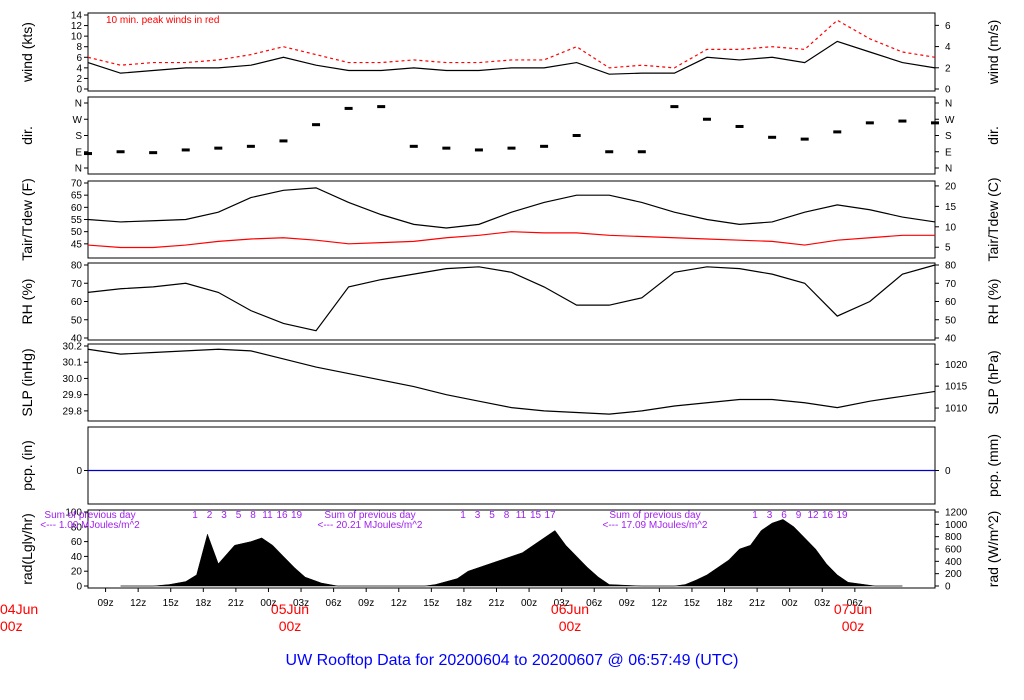 The height and width of the screenshot is (700, 1024). Describe the element at coordinates (948, 136) in the screenshot. I see `tick-label-right: S` at that location.